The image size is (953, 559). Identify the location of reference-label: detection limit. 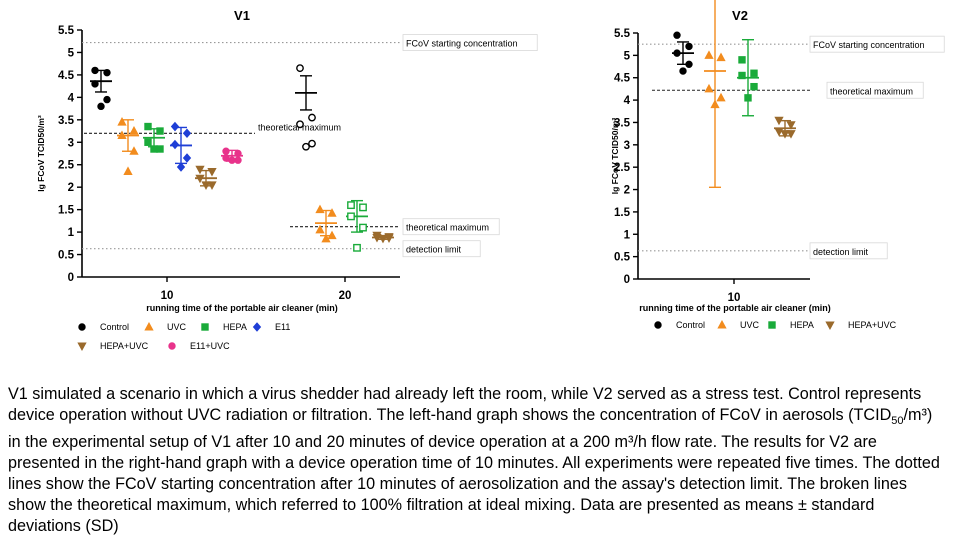
(434, 250).